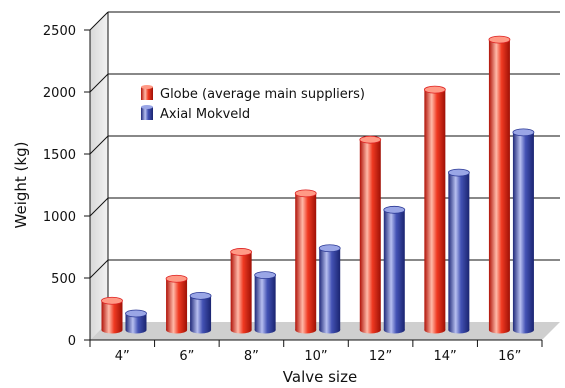 The width and height of the screenshot is (565, 388). Describe the element at coordinates (59, 31) in the screenshot. I see `y-tick-label: 2500` at that location.